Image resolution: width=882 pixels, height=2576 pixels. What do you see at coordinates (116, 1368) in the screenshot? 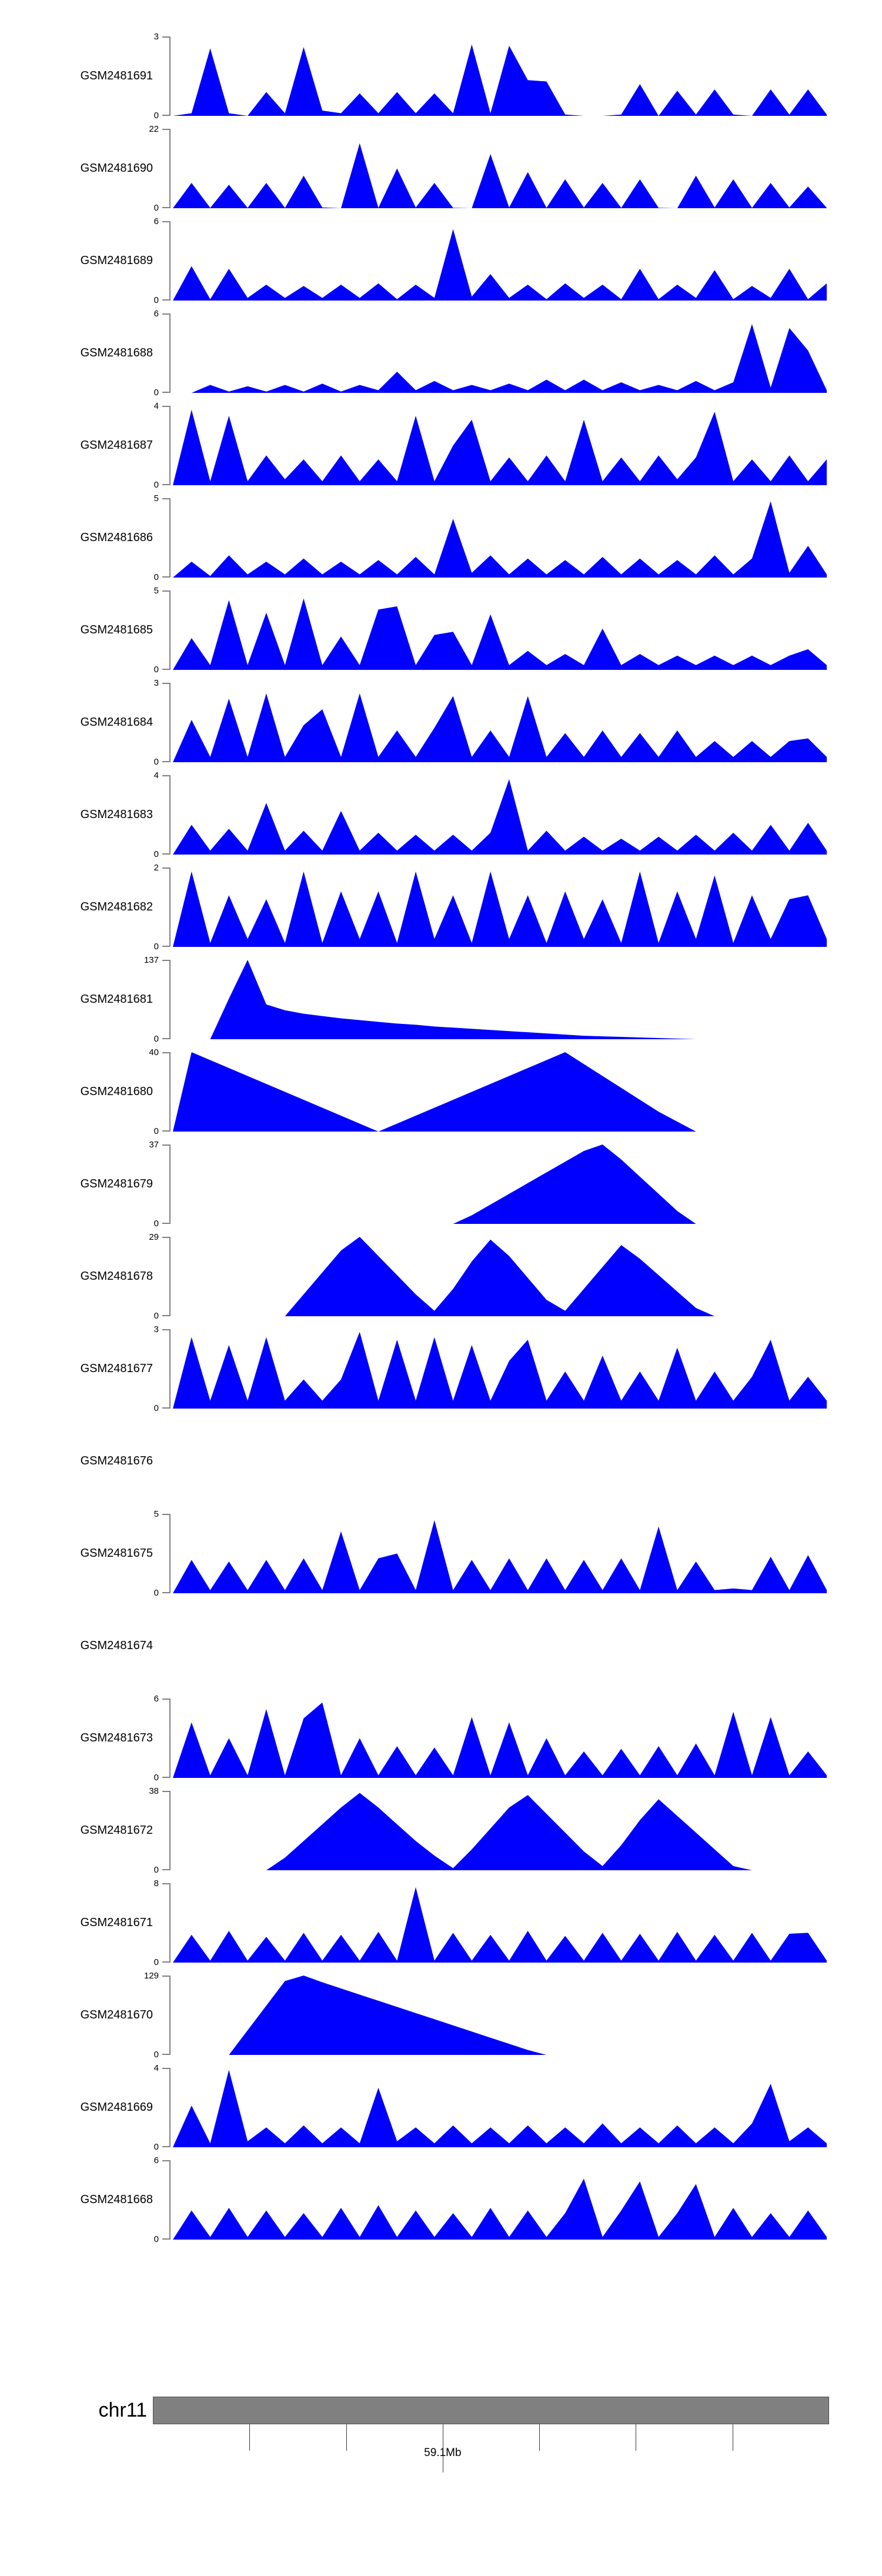
I see `track-sample-label: GSM2481677` at bounding box center [116, 1368].